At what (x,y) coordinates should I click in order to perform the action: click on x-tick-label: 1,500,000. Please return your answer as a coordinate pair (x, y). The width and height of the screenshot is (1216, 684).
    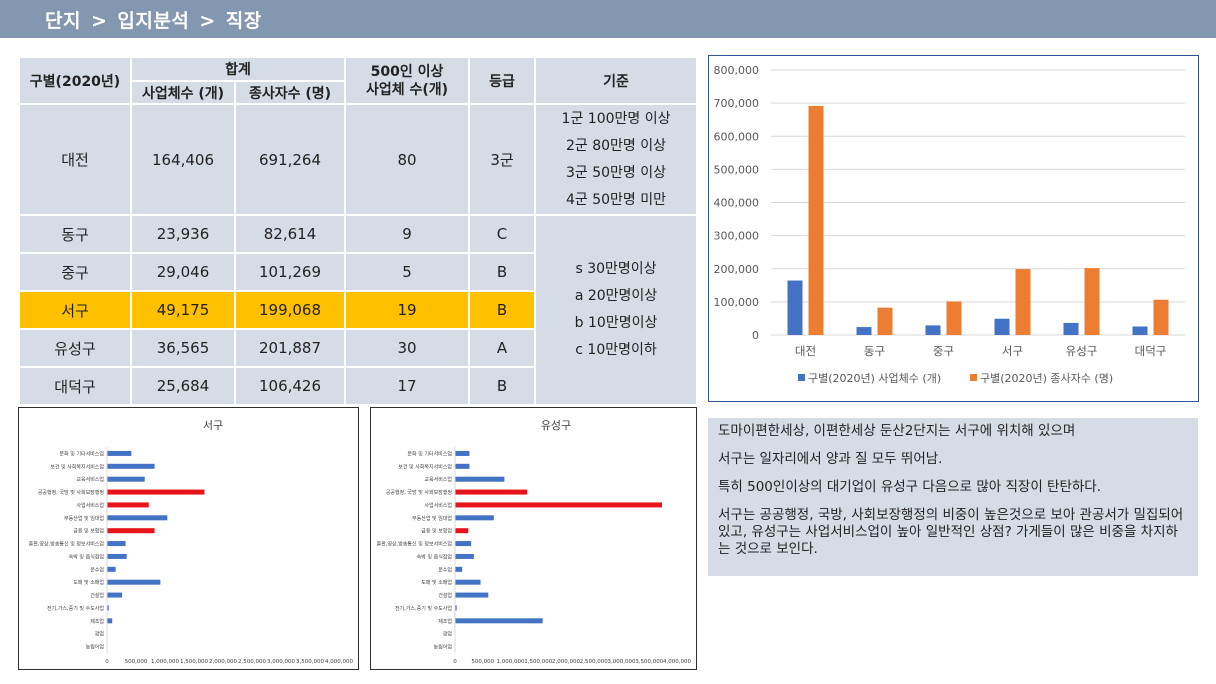
    Looking at the image, I should click on (538, 662).